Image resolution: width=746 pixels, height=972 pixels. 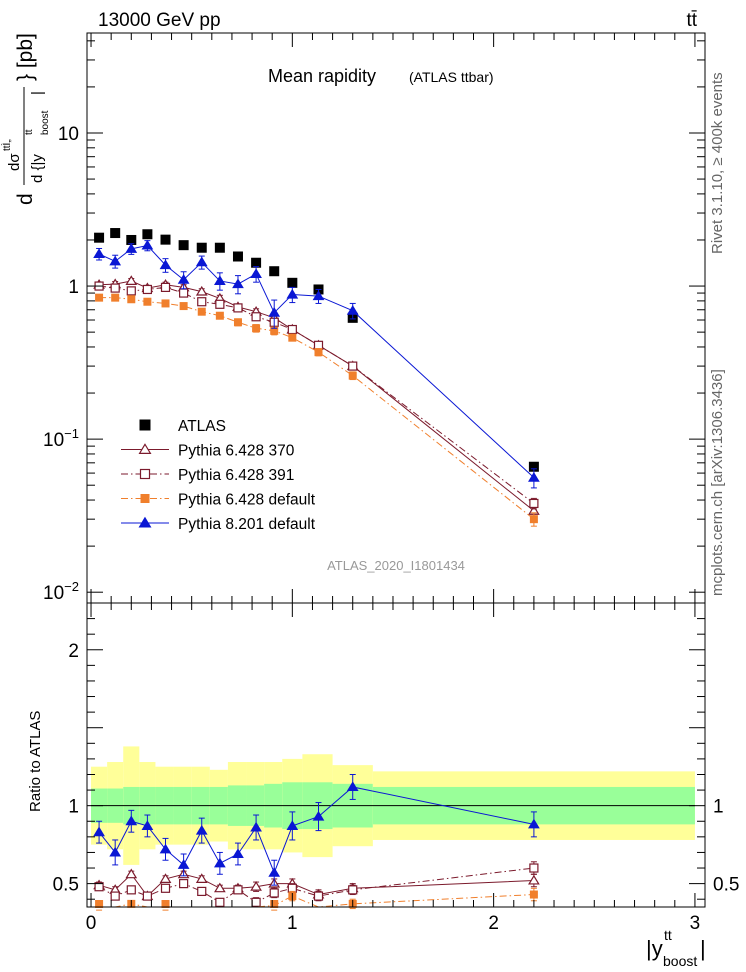 What do you see at coordinates (207, 475) in the screenshot?
I see `legend-entry: Pythia 6.428 391` at bounding box center [207, 475].